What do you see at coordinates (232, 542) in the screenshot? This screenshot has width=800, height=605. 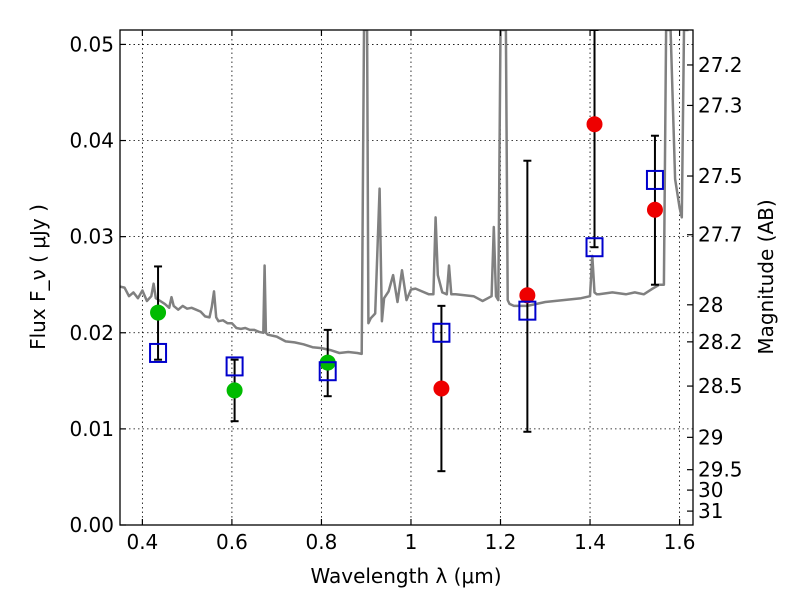 I see `x-tick-label: 0.6` at bounding box center [232, 542].